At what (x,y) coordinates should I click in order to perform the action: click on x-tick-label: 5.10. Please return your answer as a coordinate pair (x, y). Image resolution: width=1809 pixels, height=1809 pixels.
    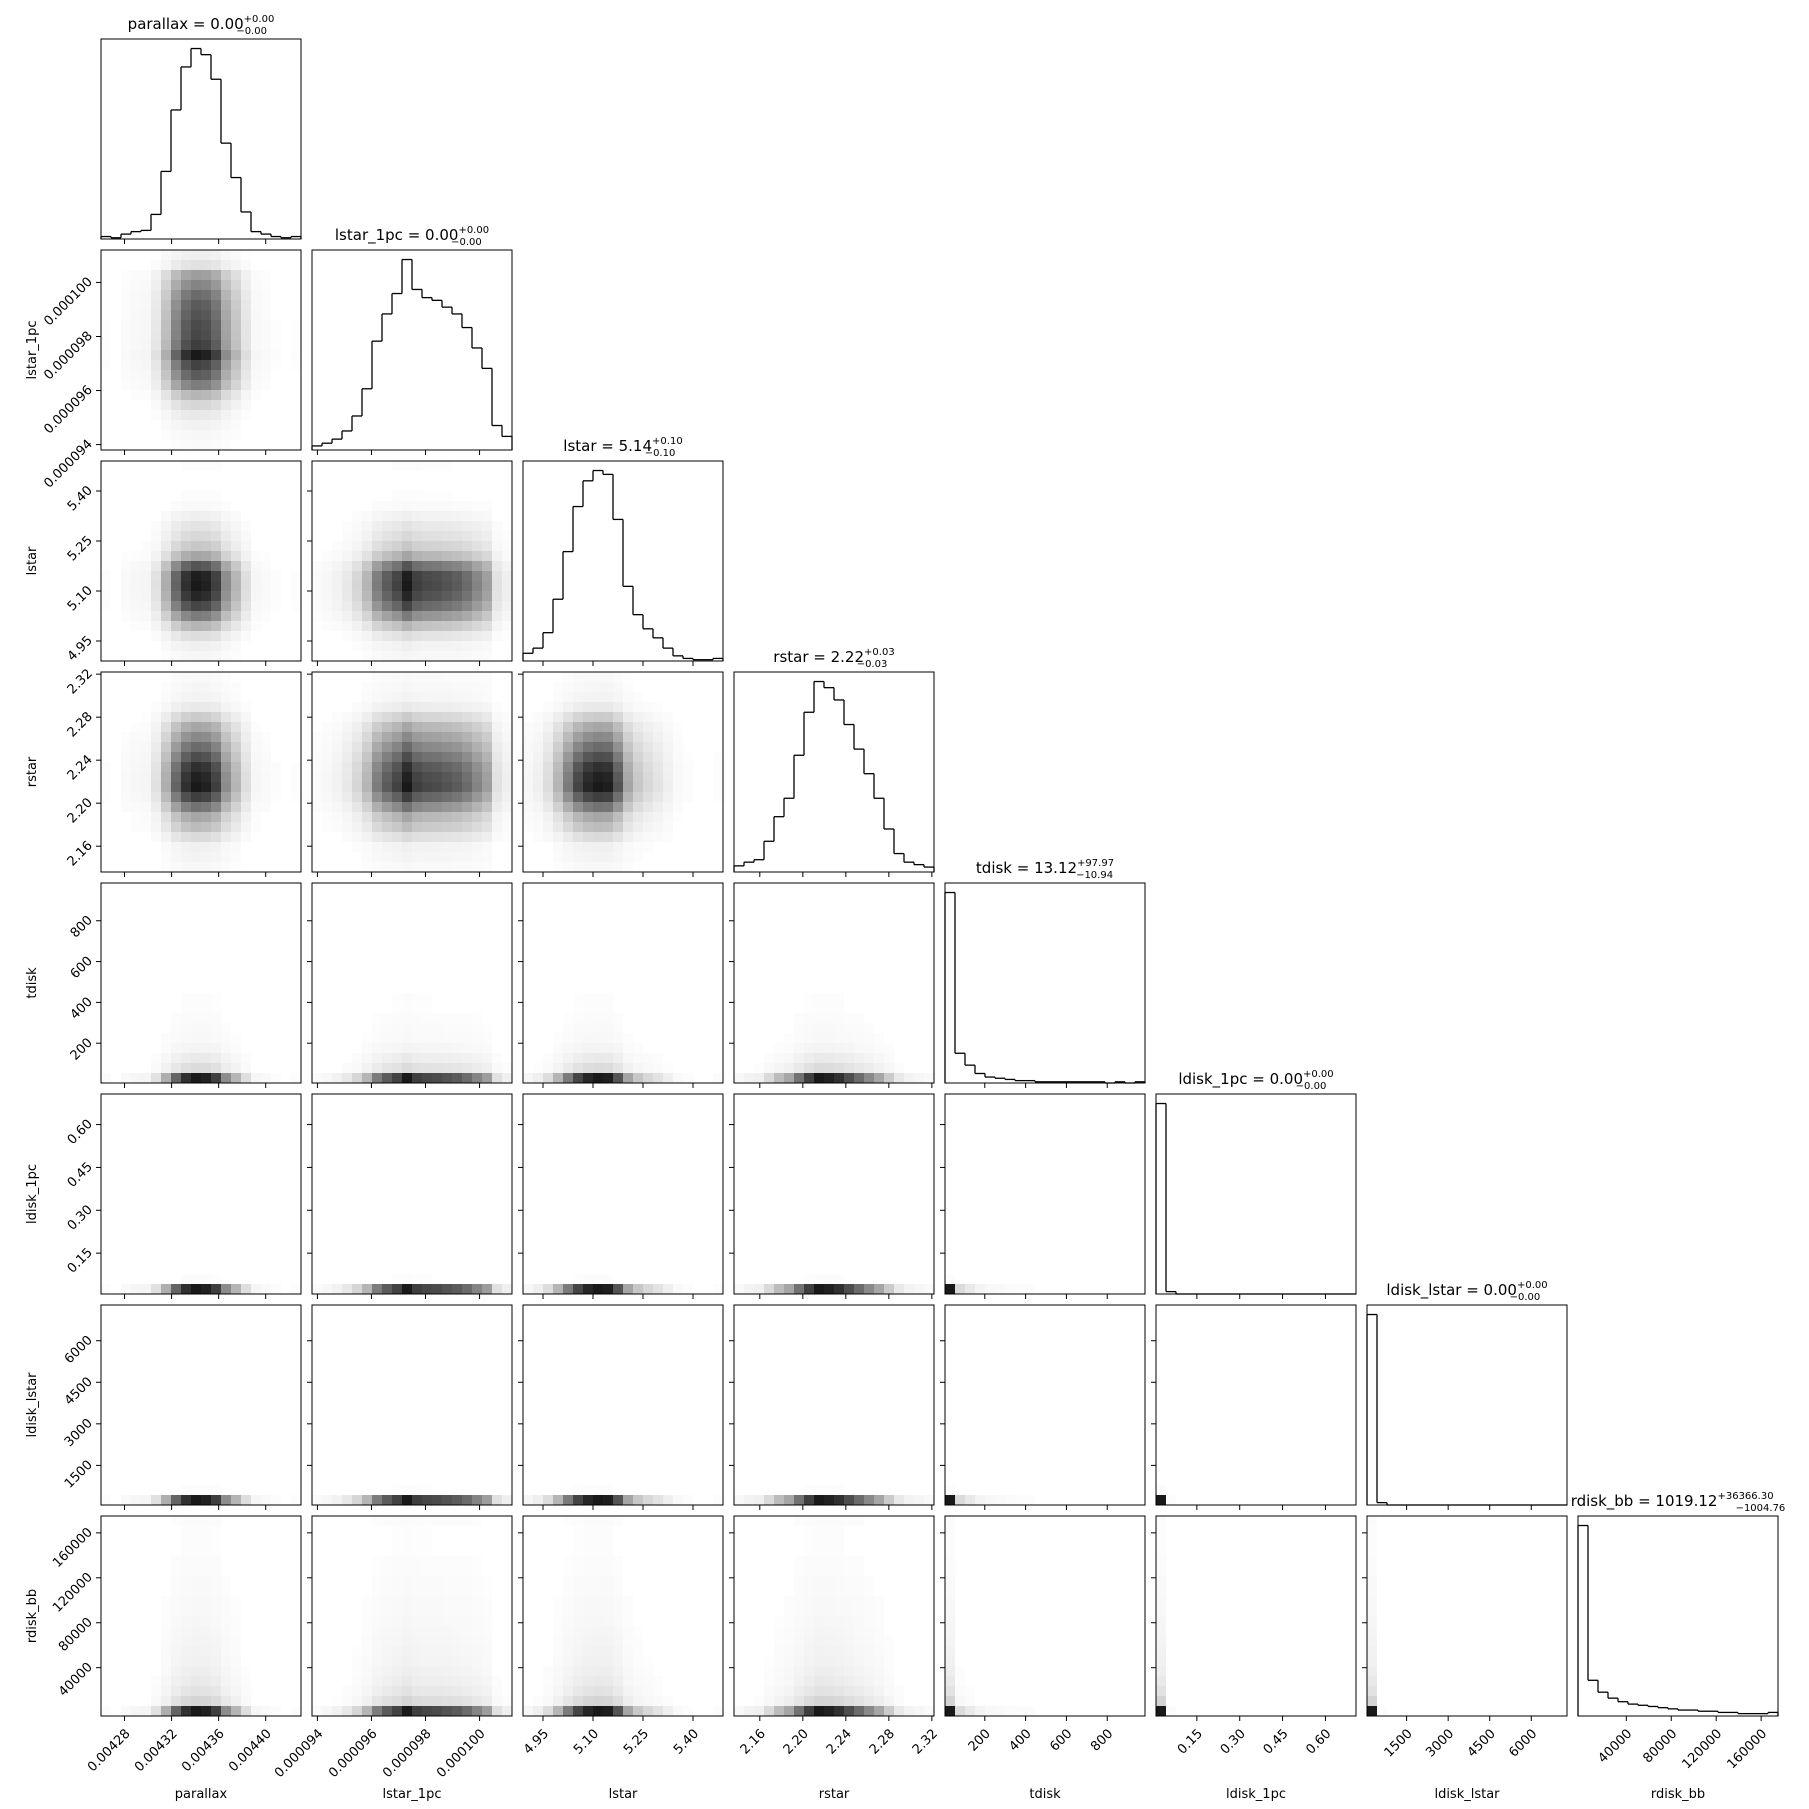
    Looking at the image, I should click on (586, 1741).